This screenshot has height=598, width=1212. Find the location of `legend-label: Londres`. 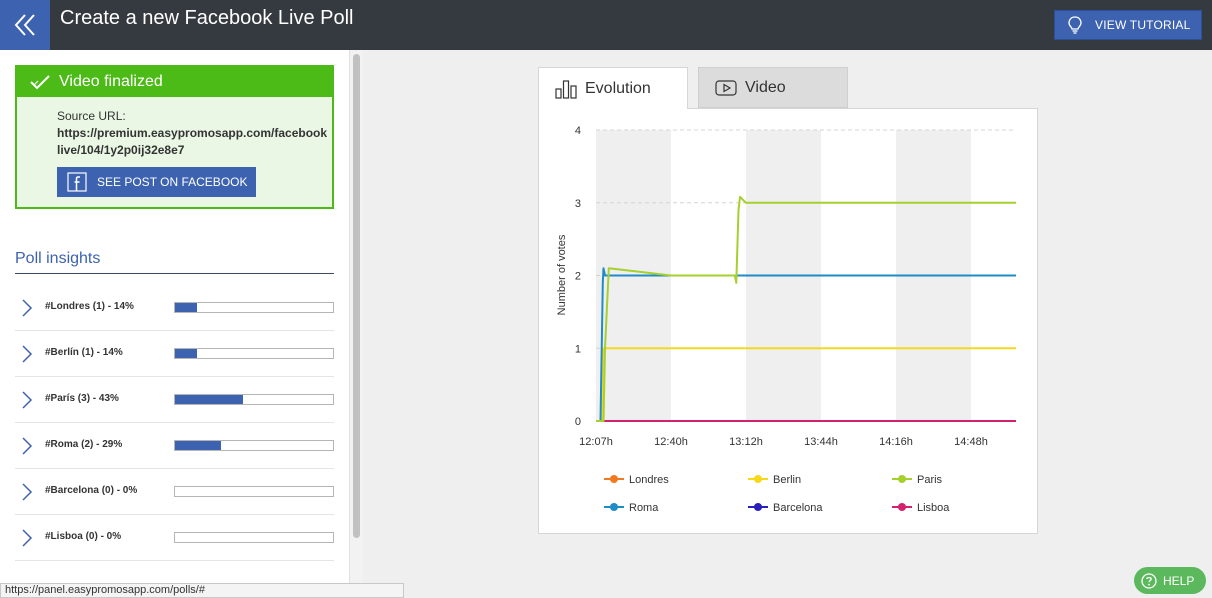

legend-label: Londres is located at coordinates (649, 480).